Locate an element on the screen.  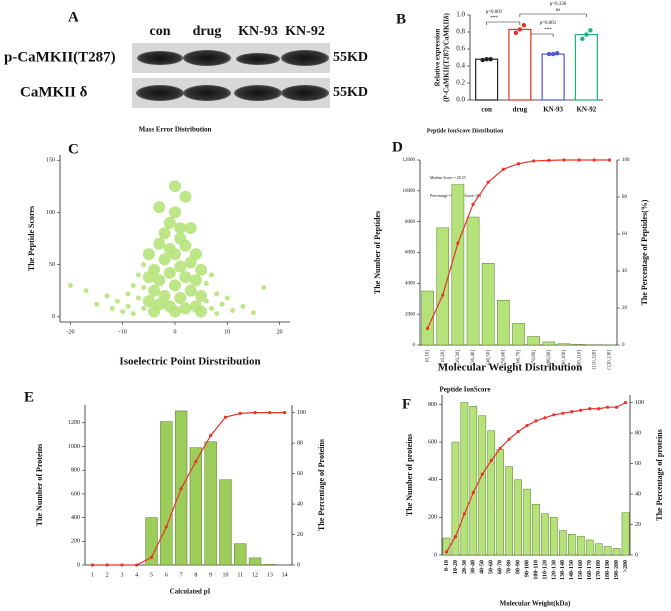
x-tick-label: 10 is located at coordinates (225, 575).